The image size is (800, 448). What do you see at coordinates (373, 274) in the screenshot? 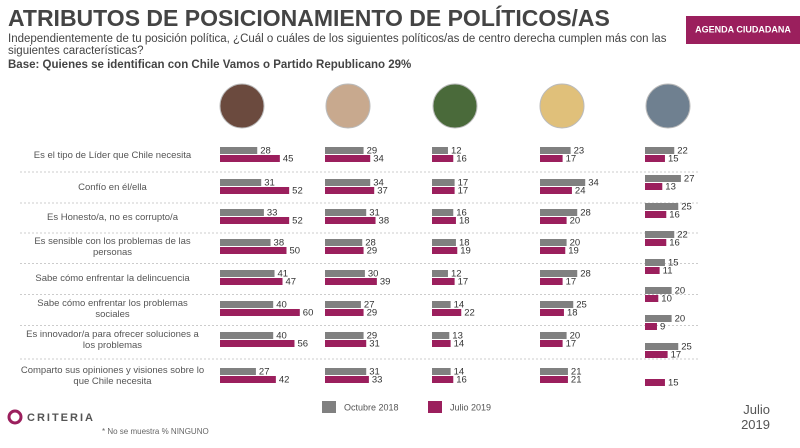
I see `value-label: 30` at bounding box center [373, 274].